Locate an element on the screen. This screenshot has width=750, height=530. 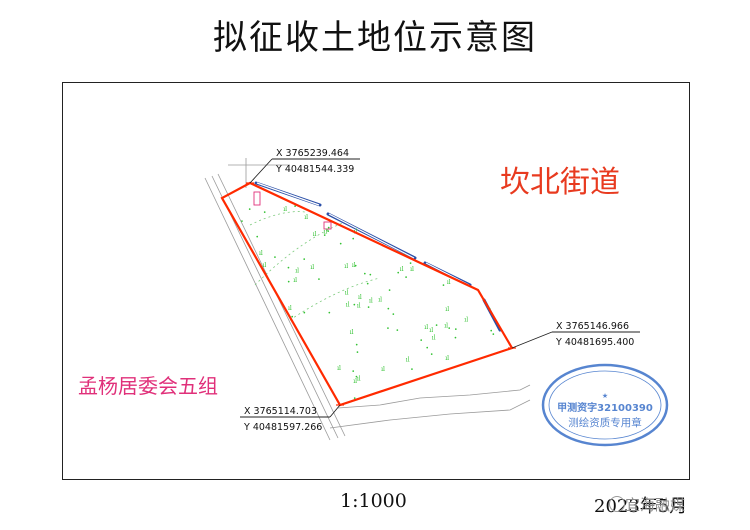
area-label-southwest: 孟杨居委会五组 is located at coordinates (148, 386).